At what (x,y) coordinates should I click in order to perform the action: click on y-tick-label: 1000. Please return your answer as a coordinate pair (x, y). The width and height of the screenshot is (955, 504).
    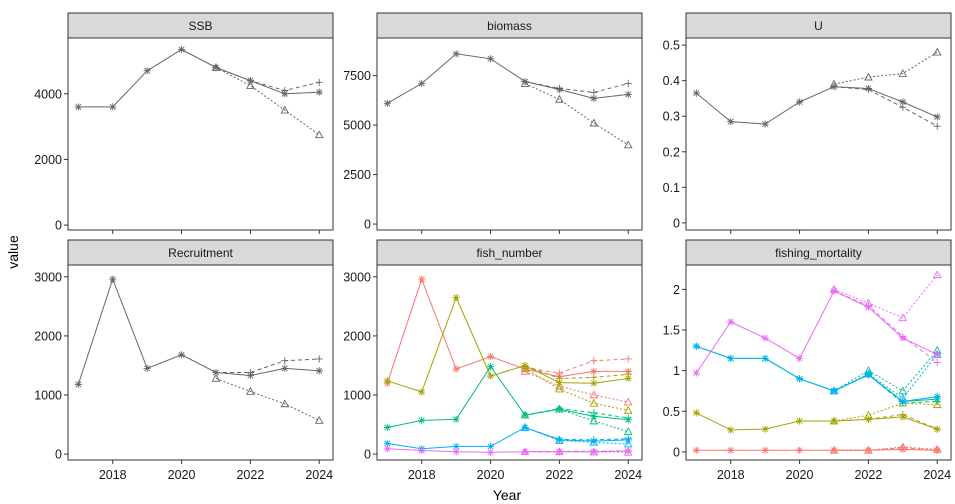
    Looking at the image, I should click on (48, 396).